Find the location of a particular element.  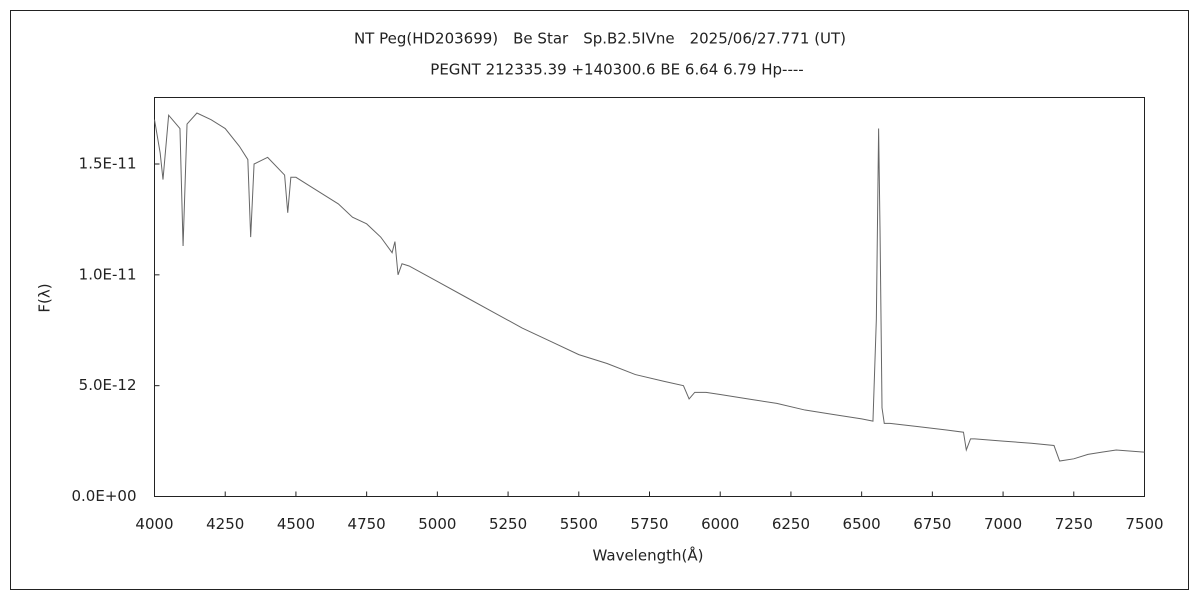

y-axis-label: F(λ) is located at coordinates (45, 297).